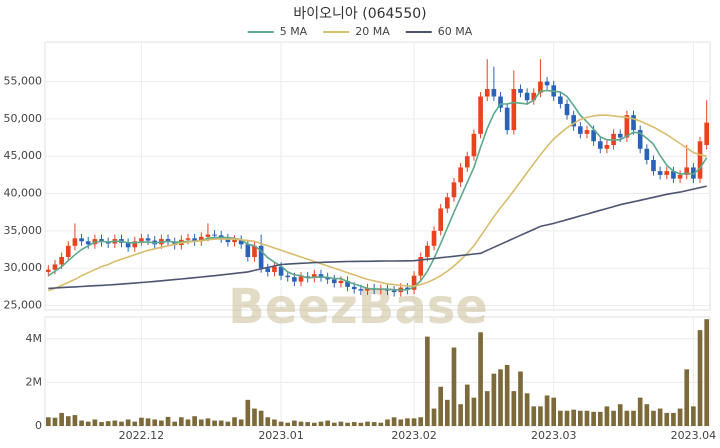  I want to click on y-tick-label: 25,000, so click(23, 305).